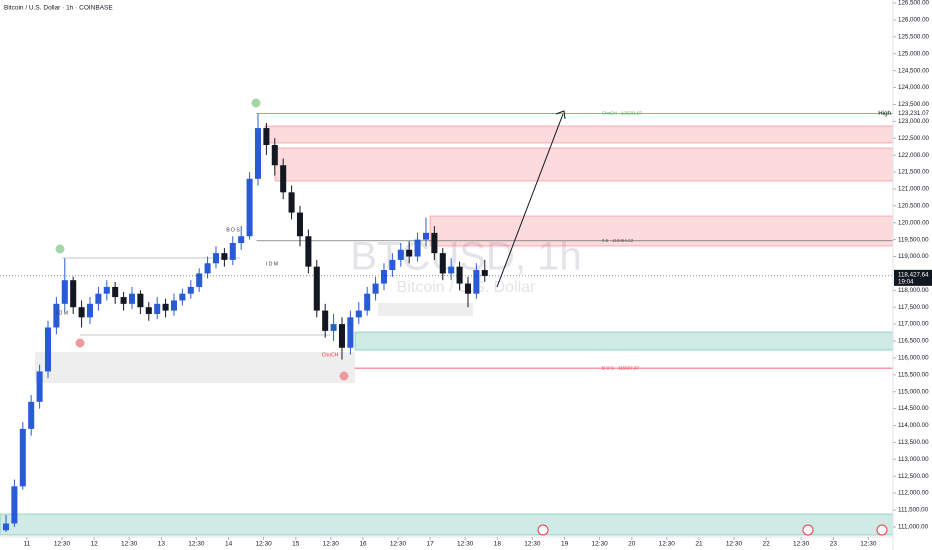  What do you see at coordinates (914, 20) in the screenshot?
I see `y-tick-label: 126,000.00` at bounding box center [914, 20].